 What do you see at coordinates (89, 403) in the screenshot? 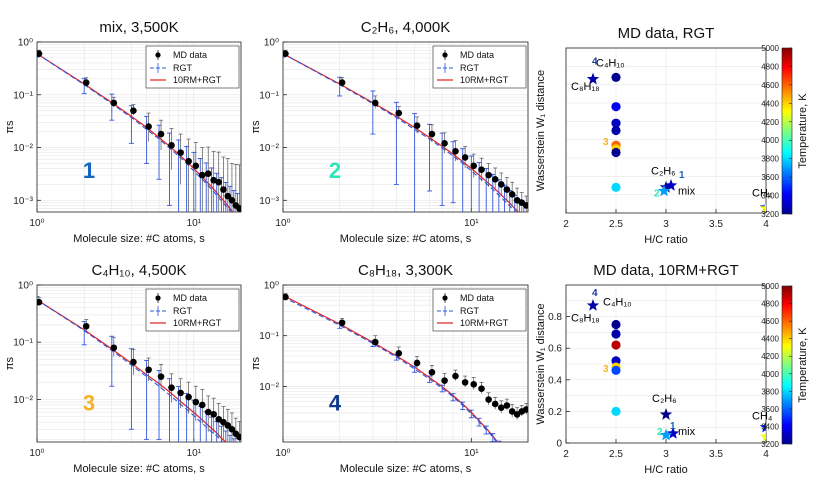
I see `panel-number: 3` at bounding box center [89, 403].